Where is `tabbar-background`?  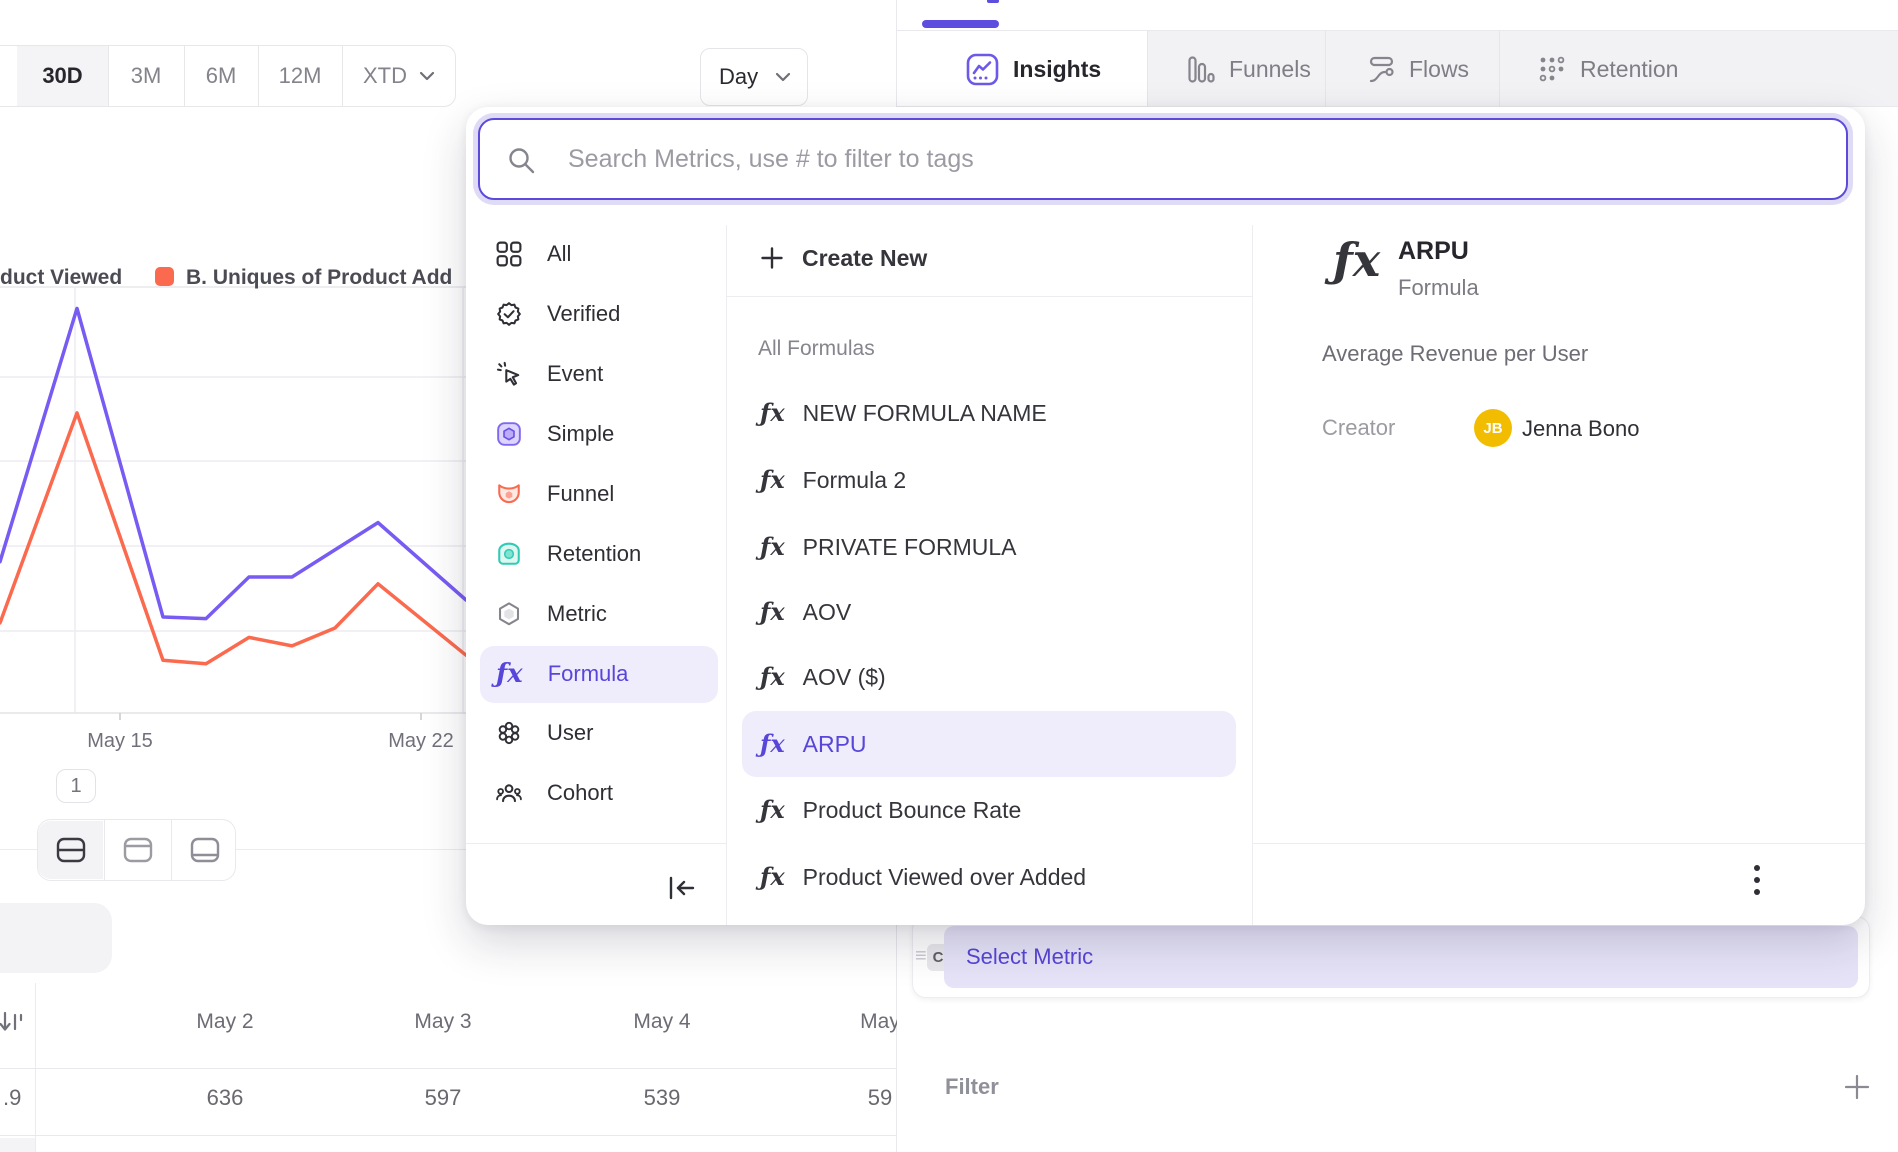
tabbar-background is located at coordinates (1522, 69).